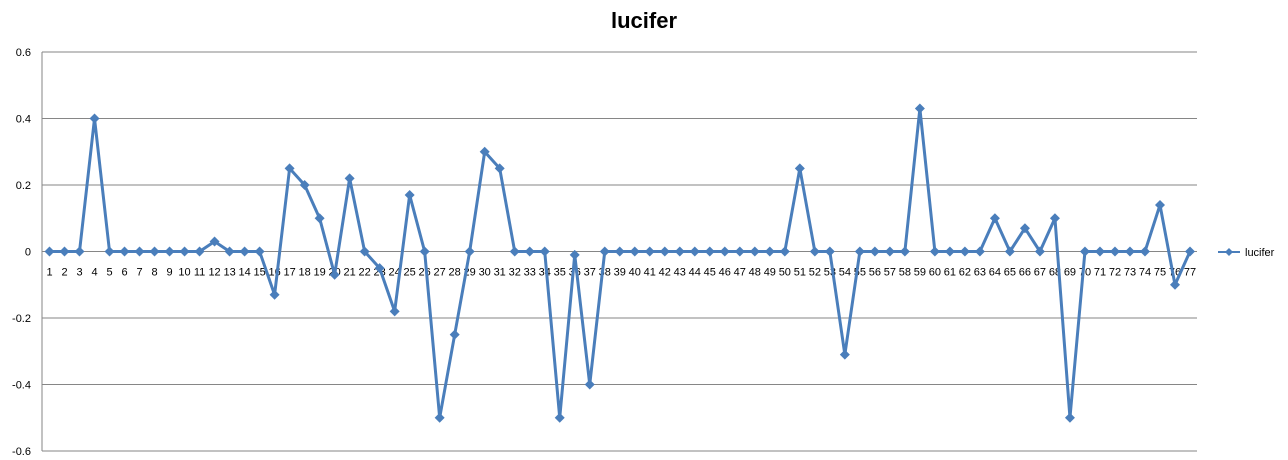 The height and width of the screenshot is (460, 1288). Describe the element at coordinates (21, 386) in the screenshot. I see `y-tick-label: -0.4` at that location.